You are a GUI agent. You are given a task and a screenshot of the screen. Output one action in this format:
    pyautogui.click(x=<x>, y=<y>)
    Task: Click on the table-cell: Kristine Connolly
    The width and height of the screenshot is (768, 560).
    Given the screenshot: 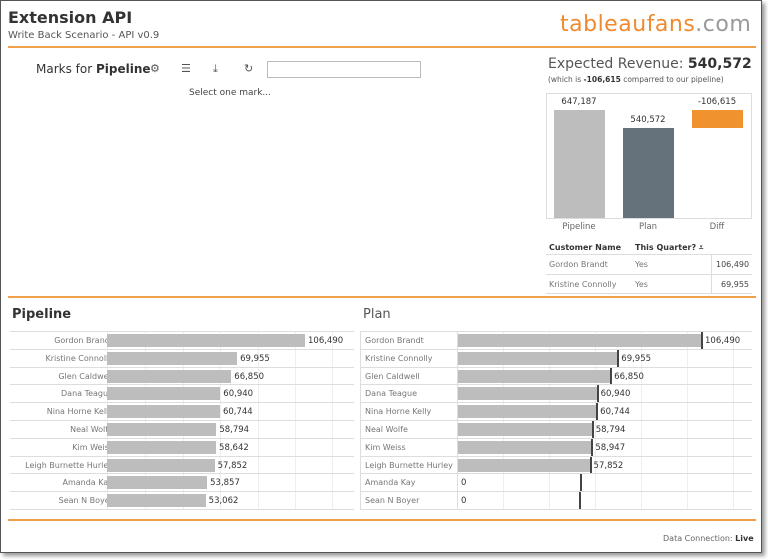 What is the action you would take?
    pyautogui.click(x=583, y=284)
    